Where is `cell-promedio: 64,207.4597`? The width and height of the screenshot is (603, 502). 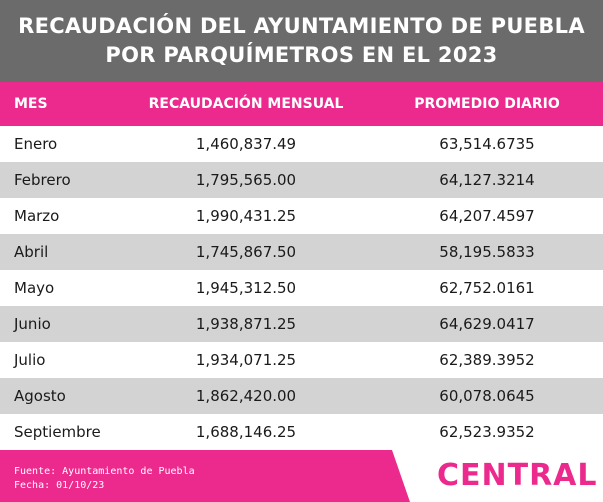 cell-promedio: 64,207.4597 is located at coordinates (487, 216).